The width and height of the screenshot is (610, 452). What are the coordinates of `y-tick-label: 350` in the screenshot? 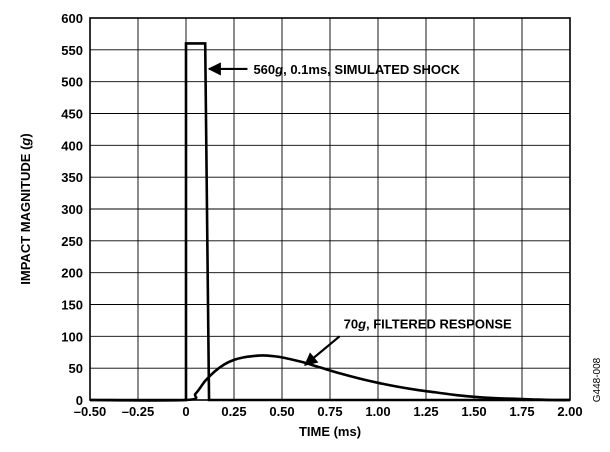 It's located at (72, 177).